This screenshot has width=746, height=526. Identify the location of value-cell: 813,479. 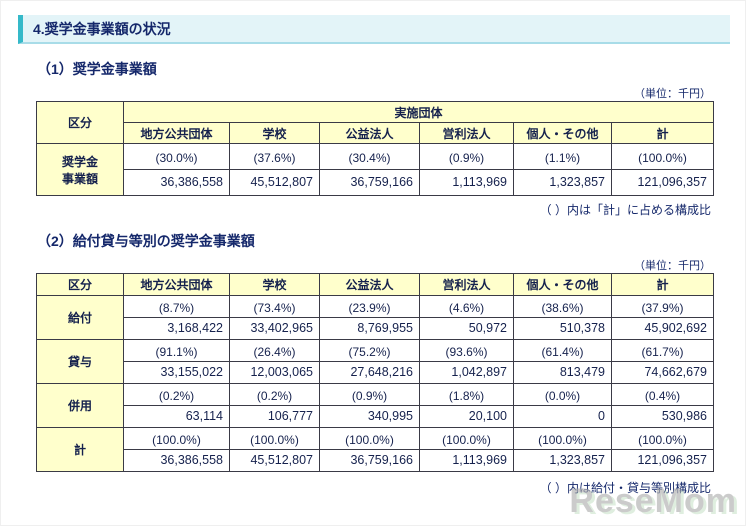
(562, 372).